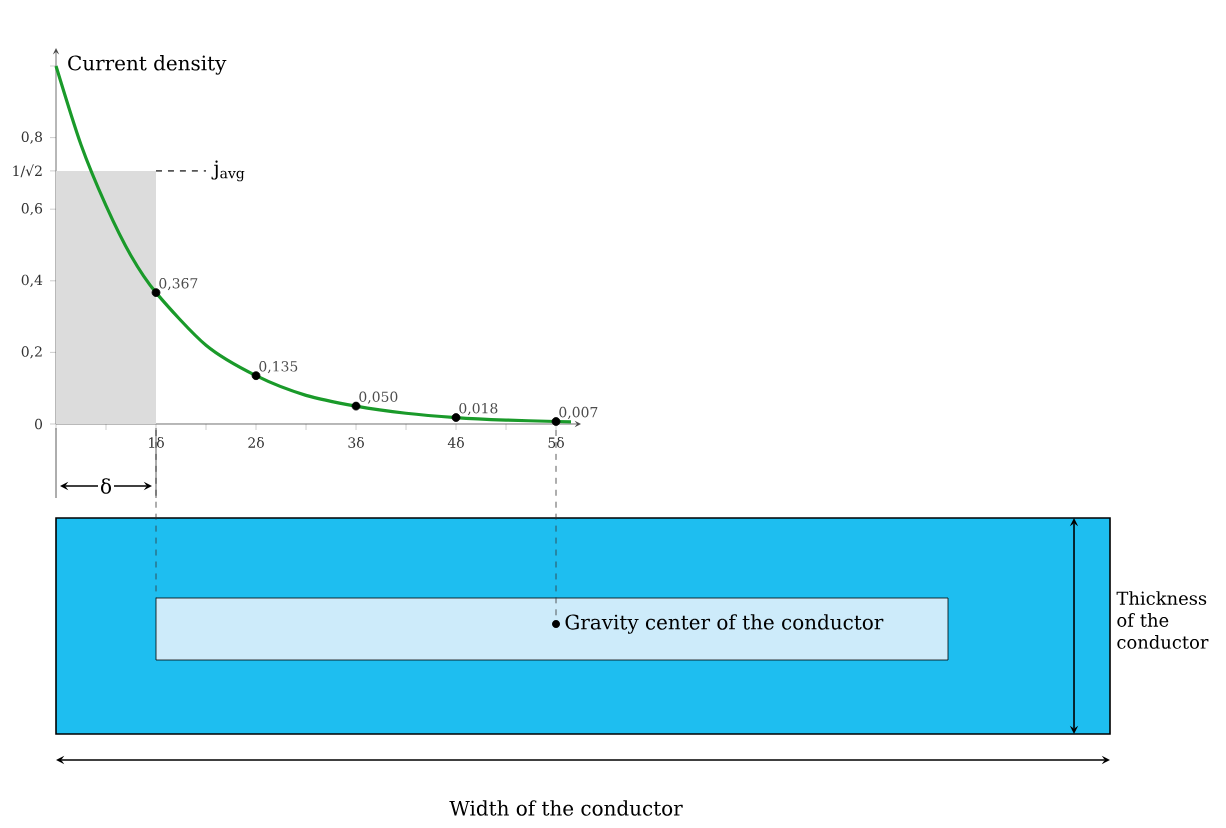  What do you see at coordinates (228, 171) in the screenshot?
I see `ref-line-label: j$_{avg}$` at bounding box center [228, 171].